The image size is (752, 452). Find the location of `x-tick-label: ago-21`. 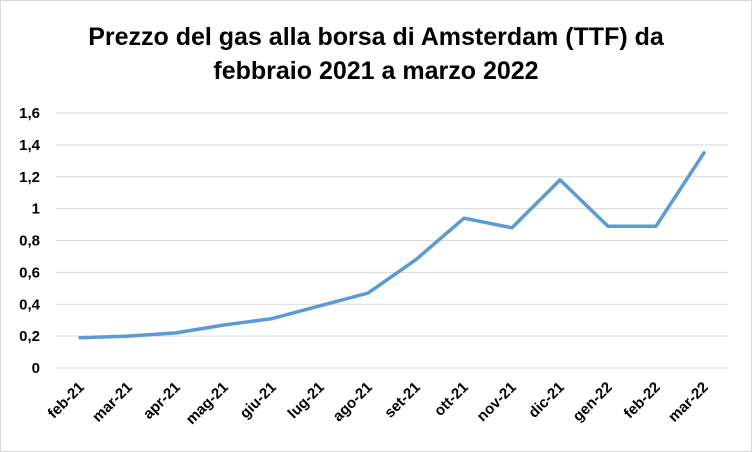

x-tick-label: ago-21 is located at coordinates (353, 402).